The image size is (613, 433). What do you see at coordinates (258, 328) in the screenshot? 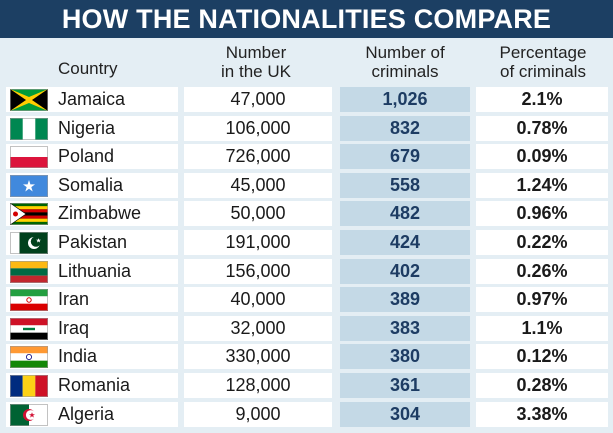
I see `number-in-uk: 32,000` at bounding box center [258, 328].